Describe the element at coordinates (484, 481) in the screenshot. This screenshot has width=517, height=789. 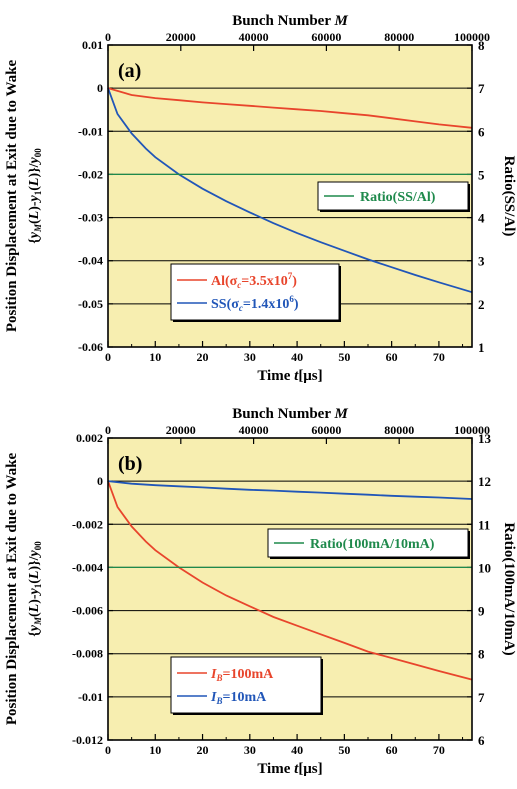
I see `y2-tick-label: 12` at that location.